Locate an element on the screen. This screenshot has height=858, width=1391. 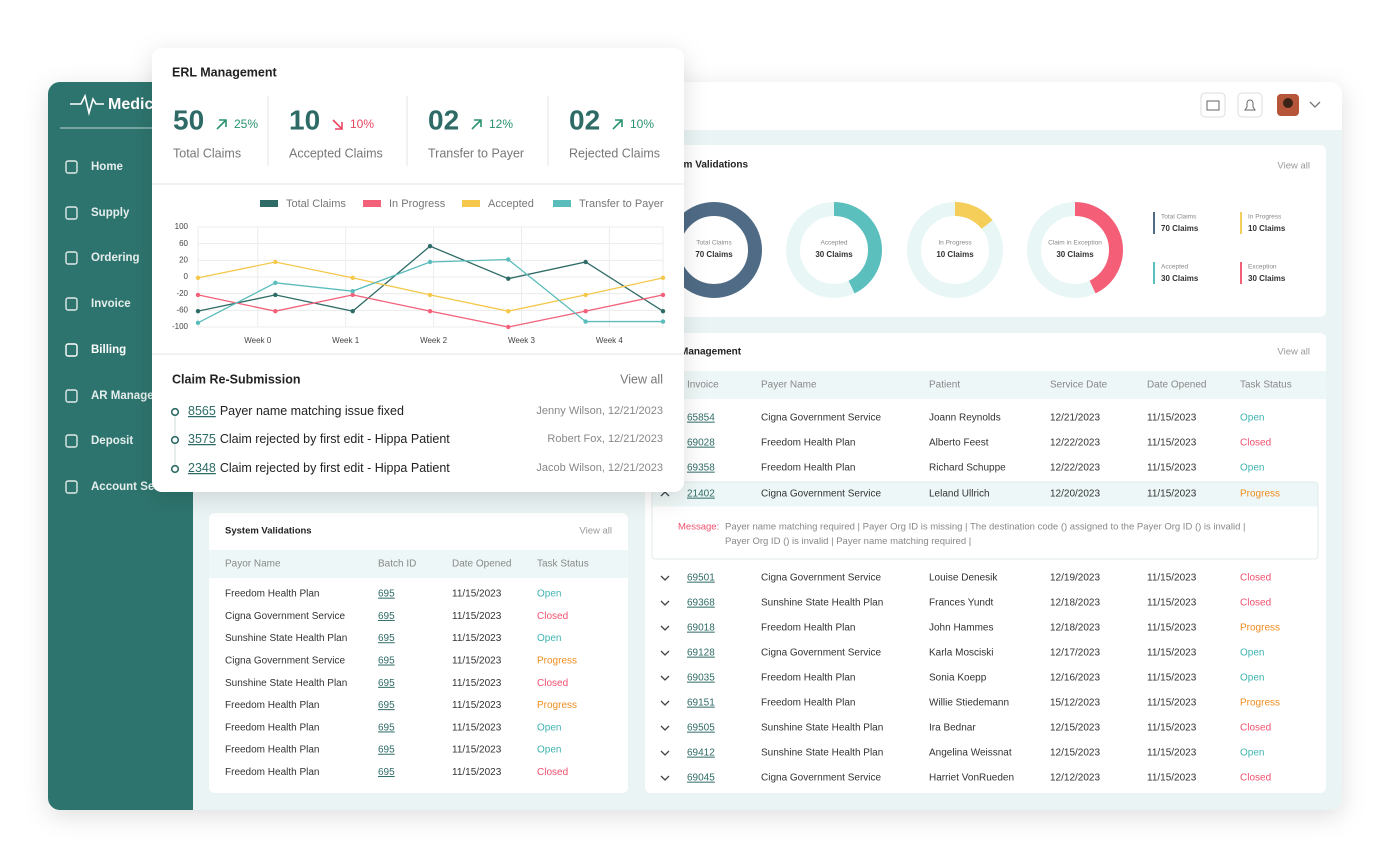
invoice-link: 69045 is located at coordinates (701, 778).